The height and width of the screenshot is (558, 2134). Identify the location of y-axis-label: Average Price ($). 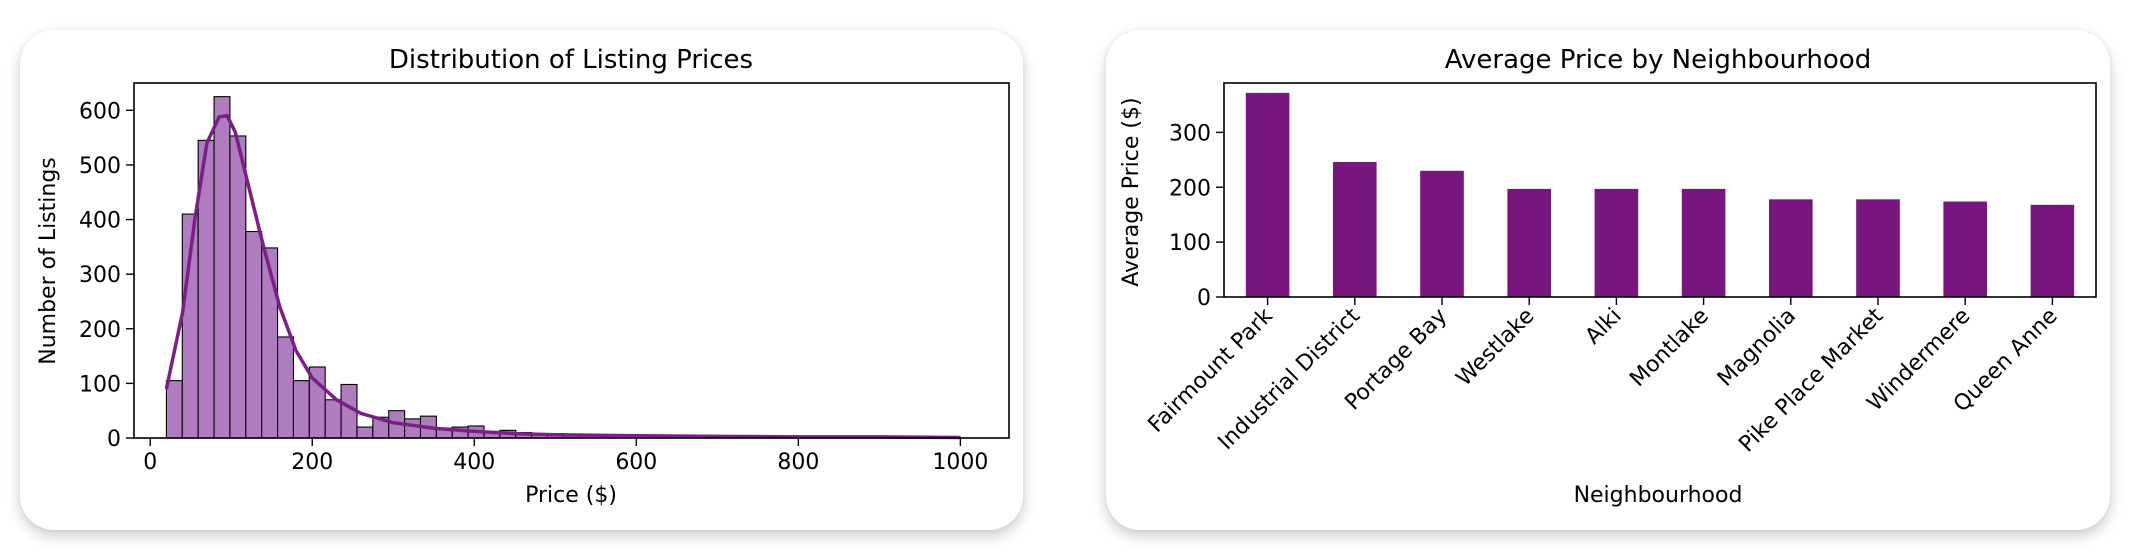
(1131, 191).